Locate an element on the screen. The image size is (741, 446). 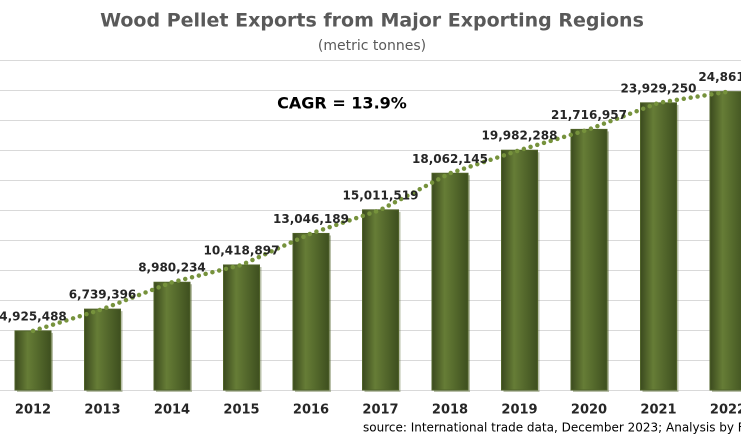
data-label: 10,418,897 is located at coordinates (242, 250).